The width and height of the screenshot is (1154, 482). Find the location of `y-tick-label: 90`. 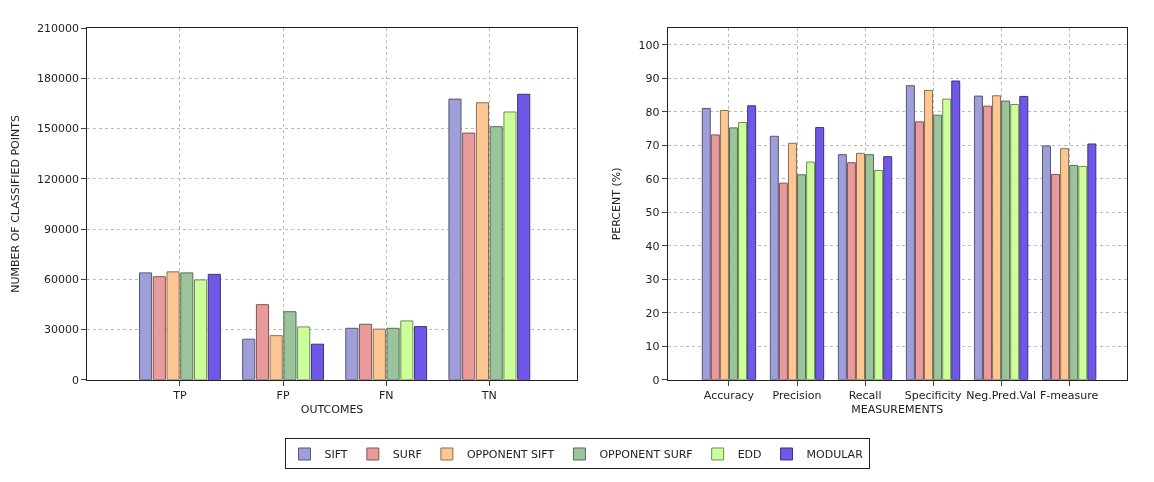

y-tick-label: 90 is located at coordinates (652, 79).